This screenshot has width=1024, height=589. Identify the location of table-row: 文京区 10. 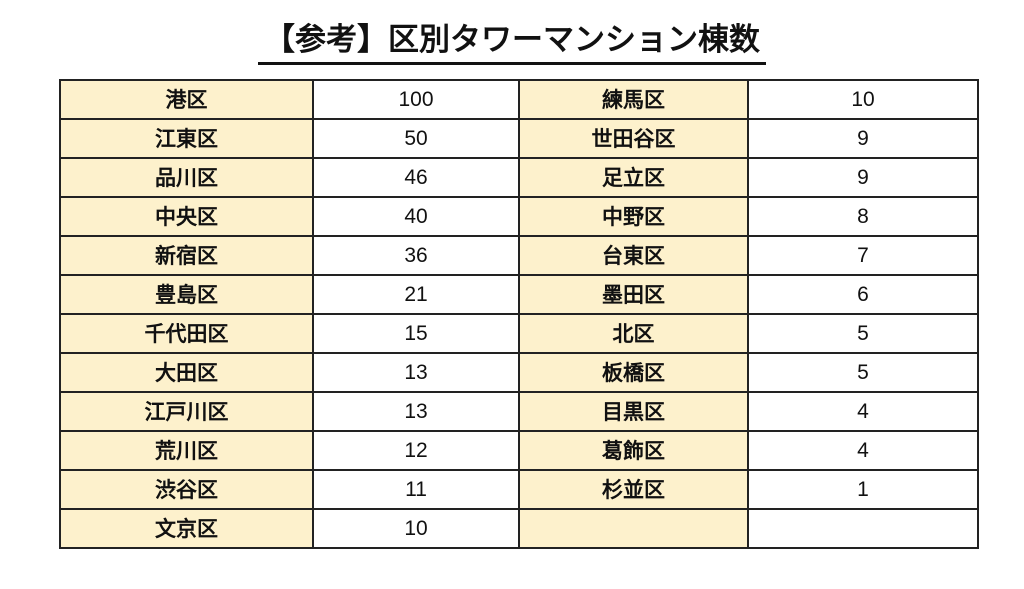
(519, 528).